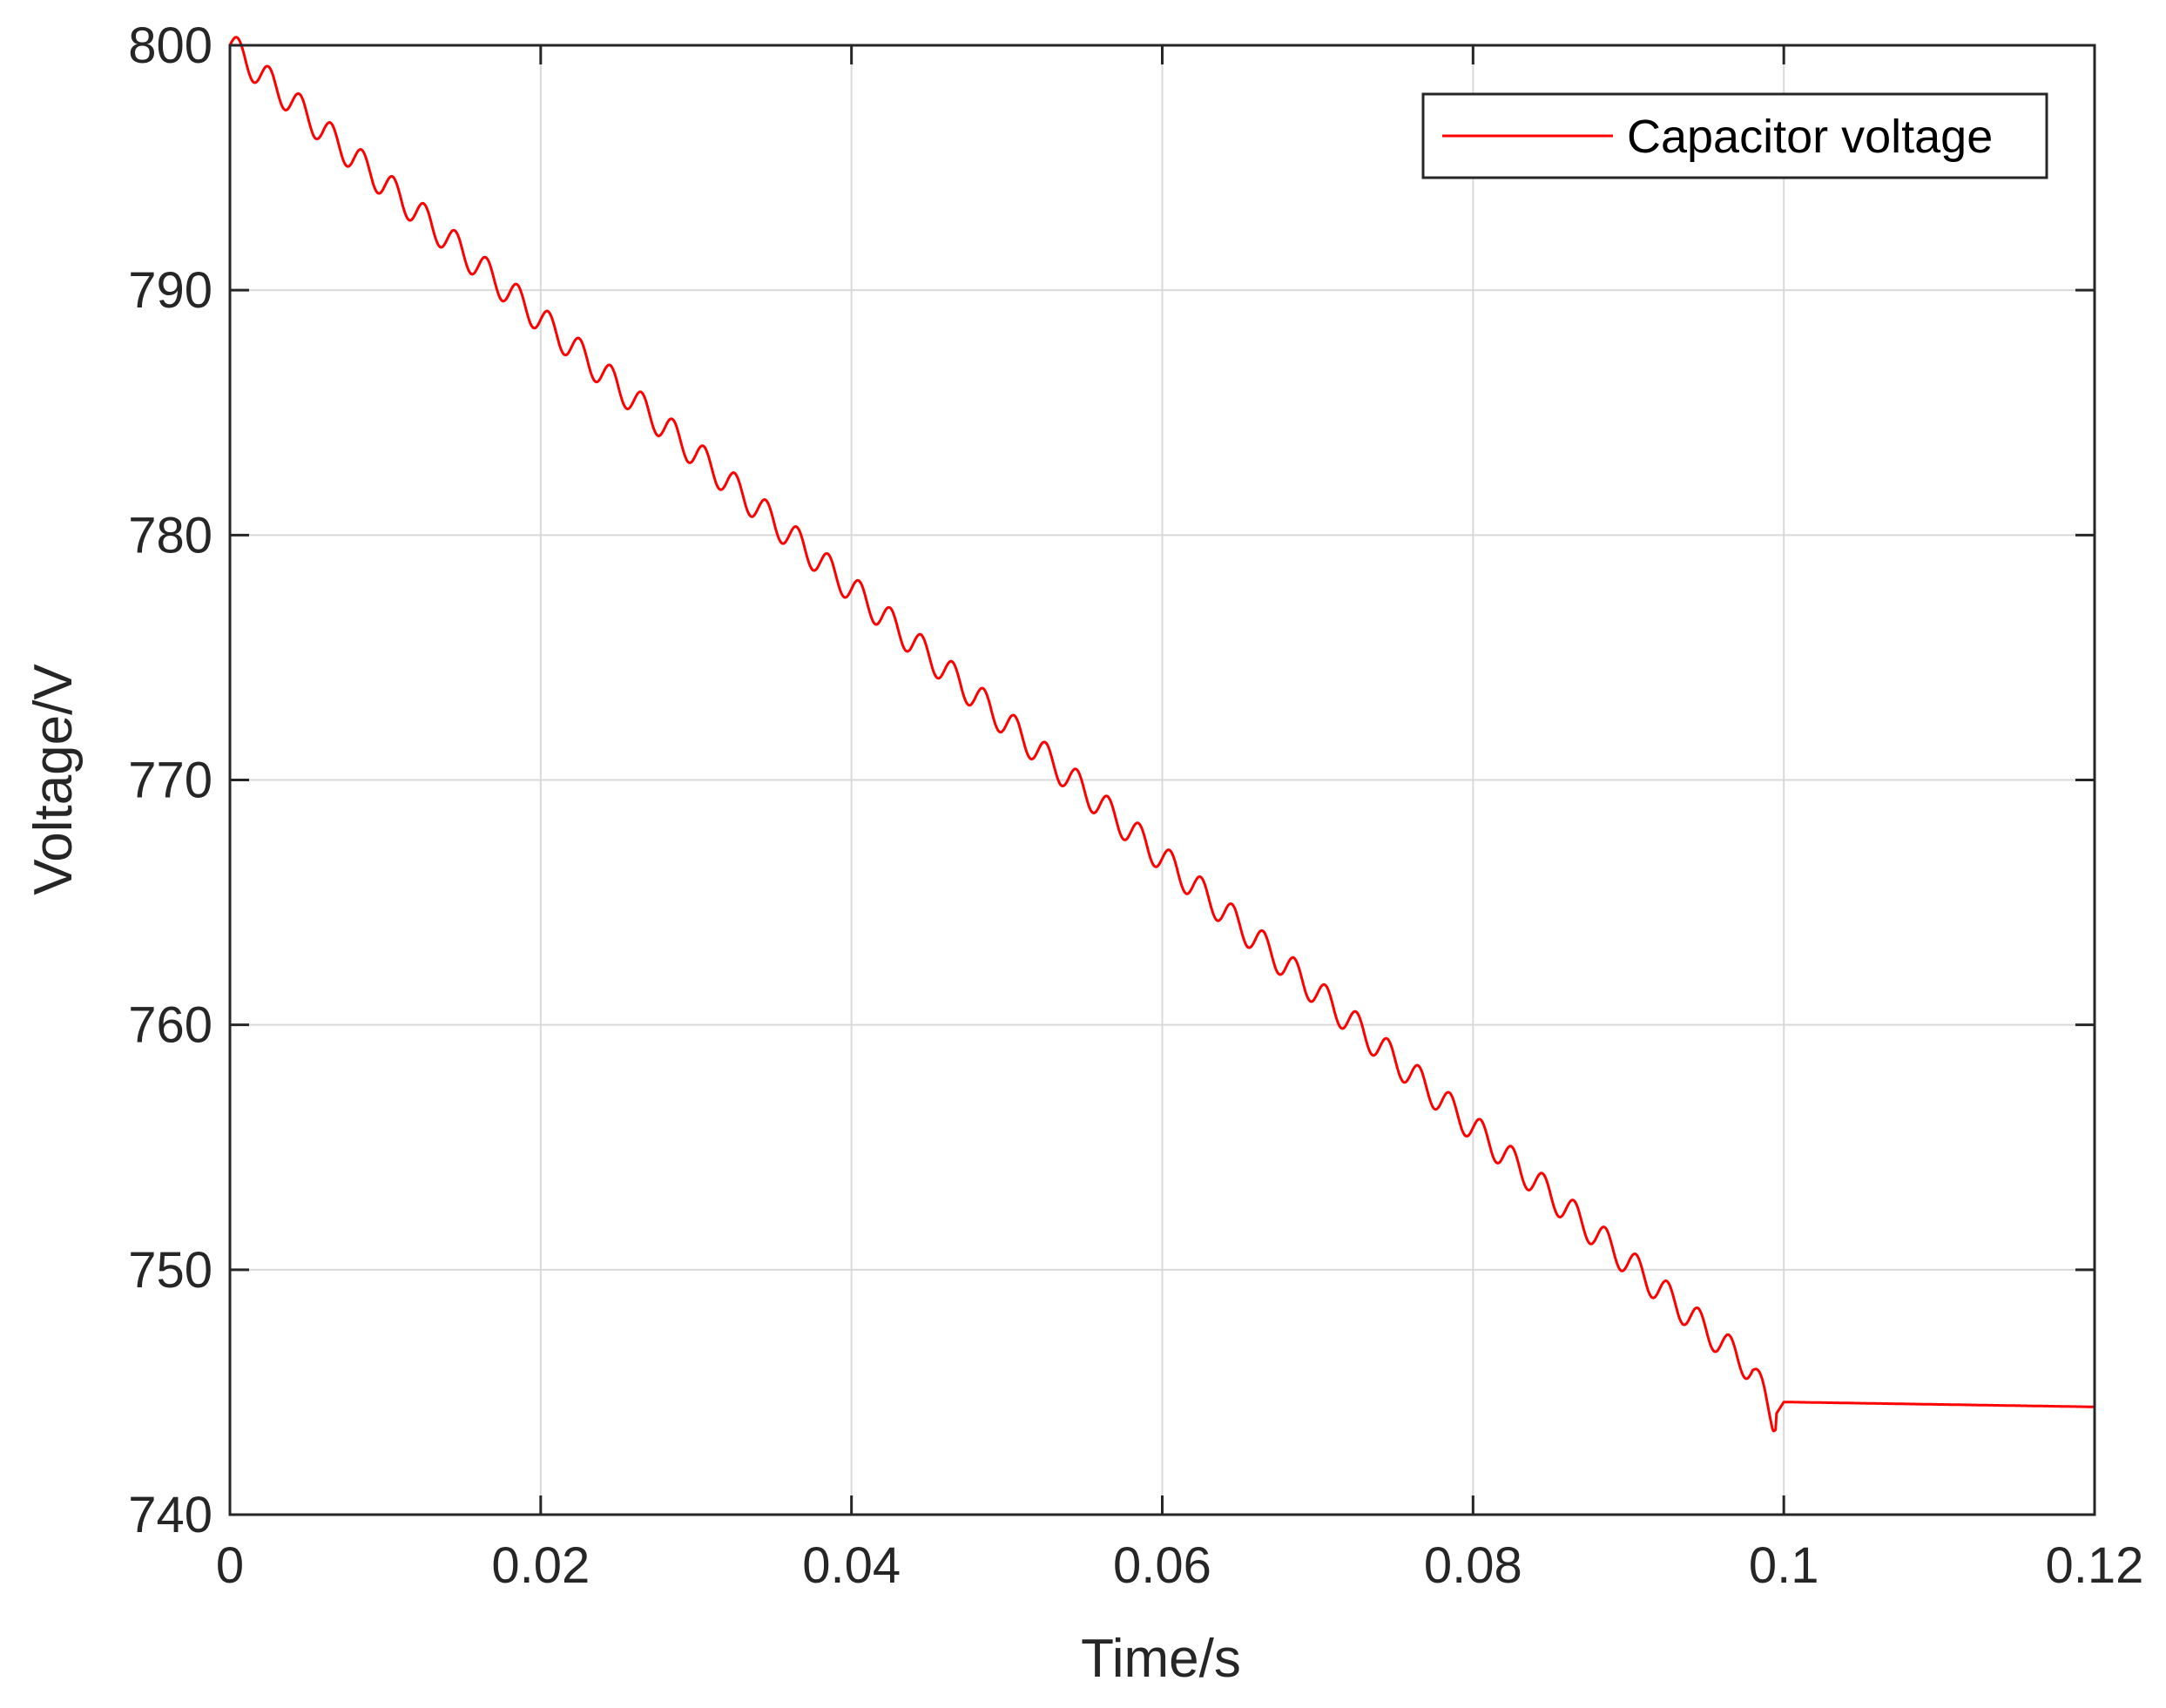 This screenshot has height=1708, width=2166. Describe the element at coordinates (540, 1565) in the screenshot. I see `x-tick-label: 0.02` at that location.